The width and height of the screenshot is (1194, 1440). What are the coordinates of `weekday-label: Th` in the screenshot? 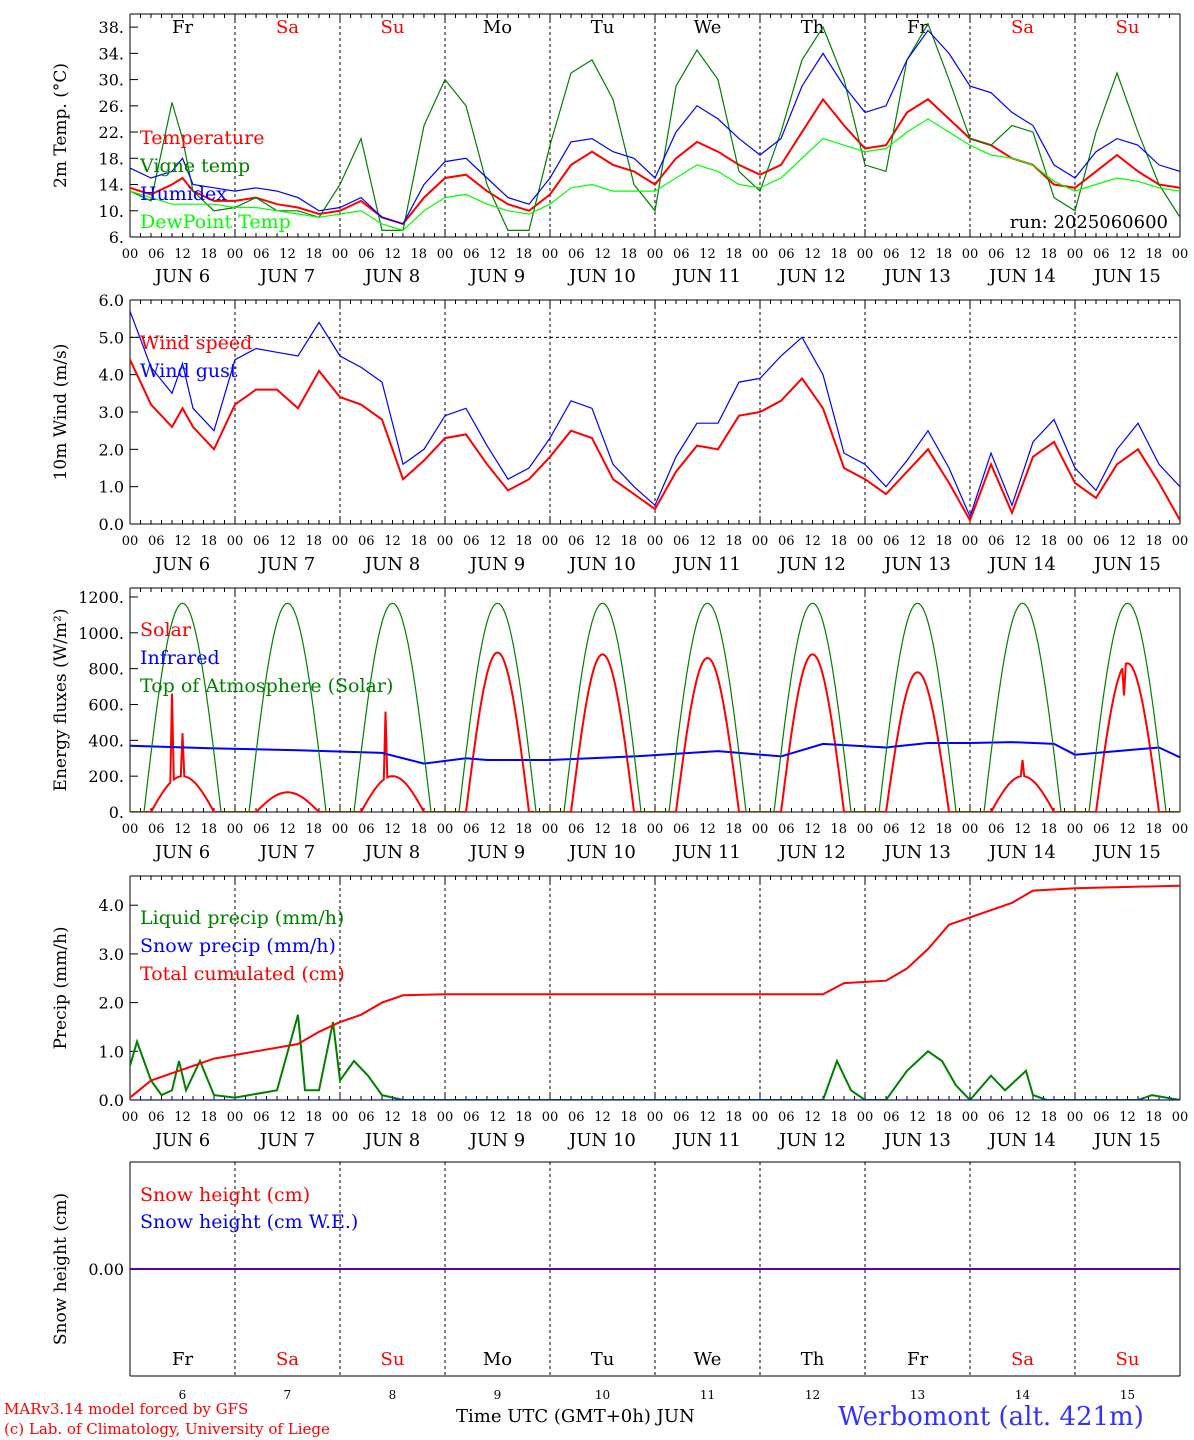 It's located at (813, 1359).